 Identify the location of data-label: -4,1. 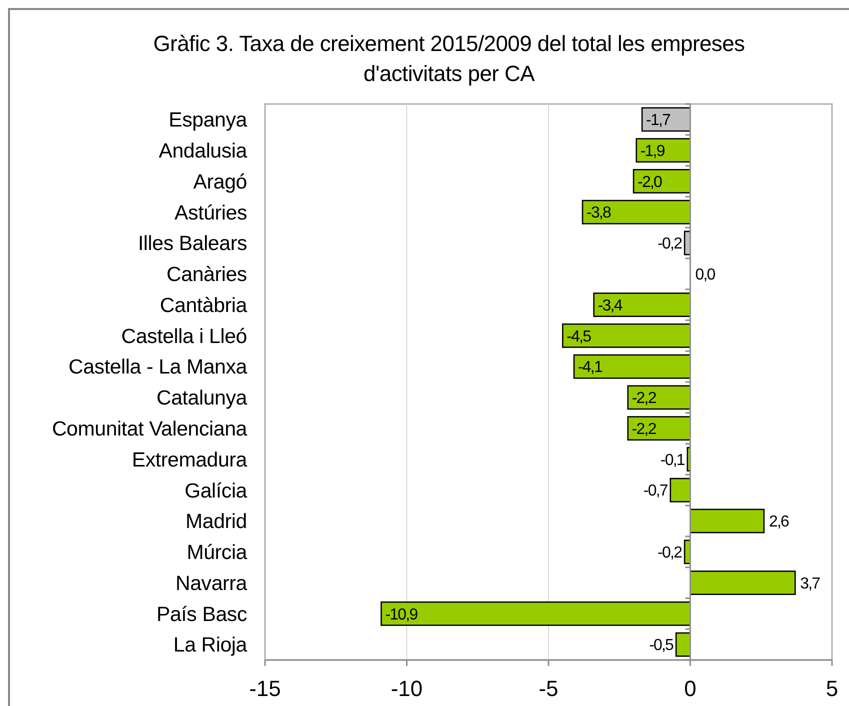
(590, 367).